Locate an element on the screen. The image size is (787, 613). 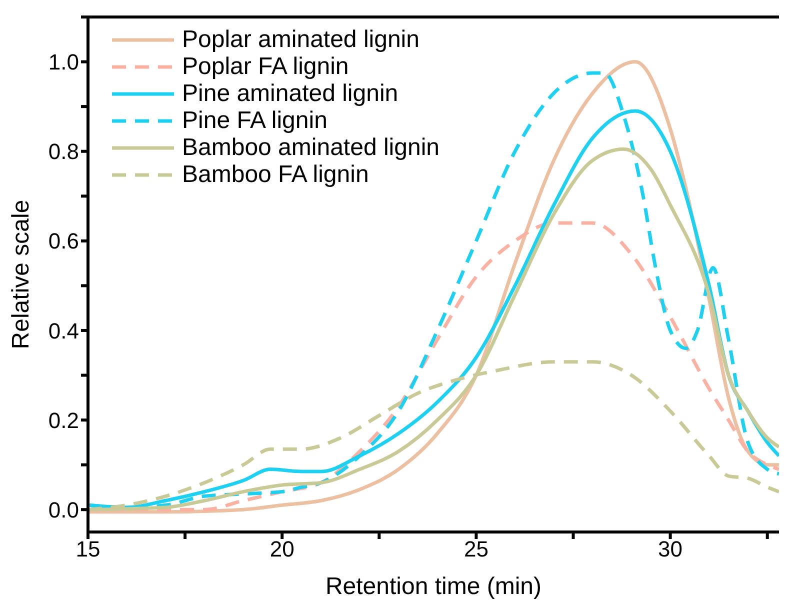
x-axis-title: Retention time (min) is located at coordinates (433, 586).